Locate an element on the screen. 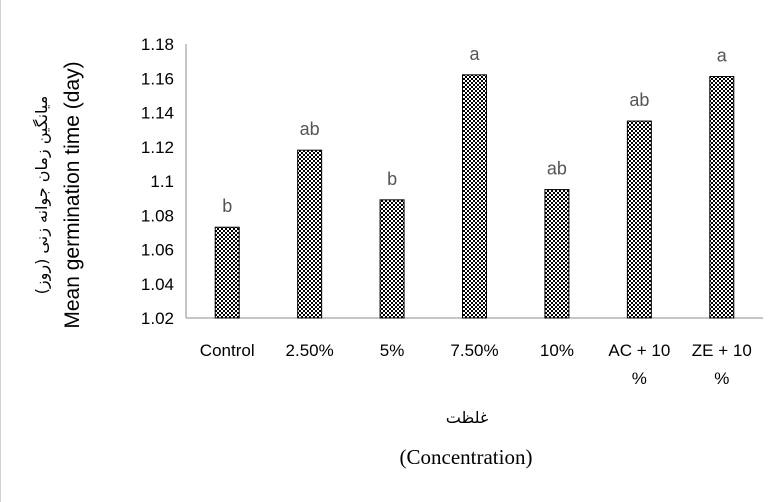 Image resolution: width=772 pixels, height=502 pixels. category-labels: Control 2.50% 5% 7.50% 10% AC + 10% ZE + 10% is located at coordinates (476, 364).